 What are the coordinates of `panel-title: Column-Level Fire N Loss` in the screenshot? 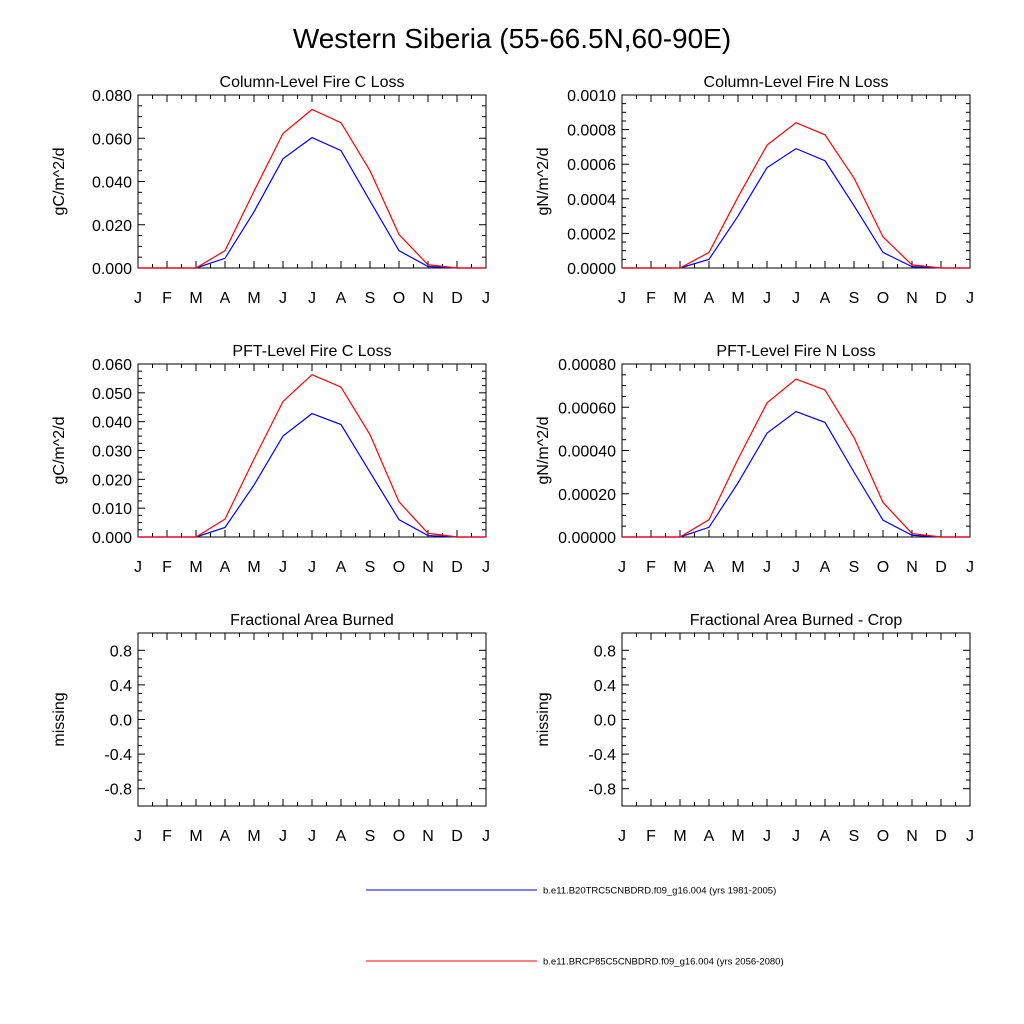 It's located at (796, 82).